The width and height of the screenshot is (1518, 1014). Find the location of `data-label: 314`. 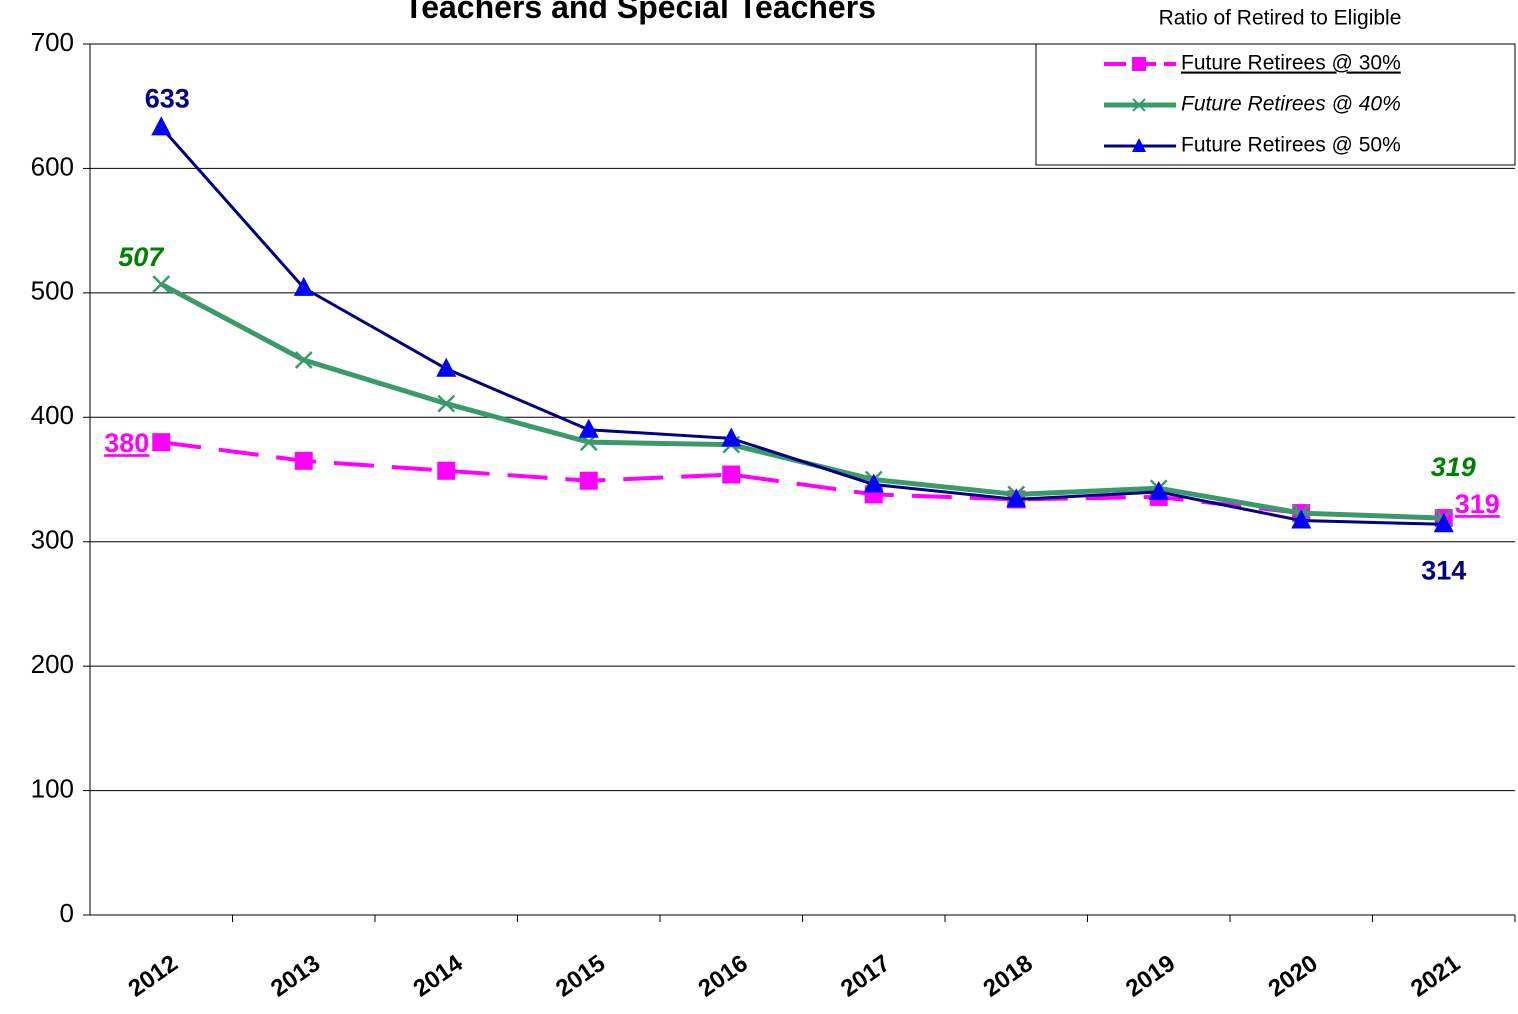

data-label: 314 is located at coordinates (1443, 570).